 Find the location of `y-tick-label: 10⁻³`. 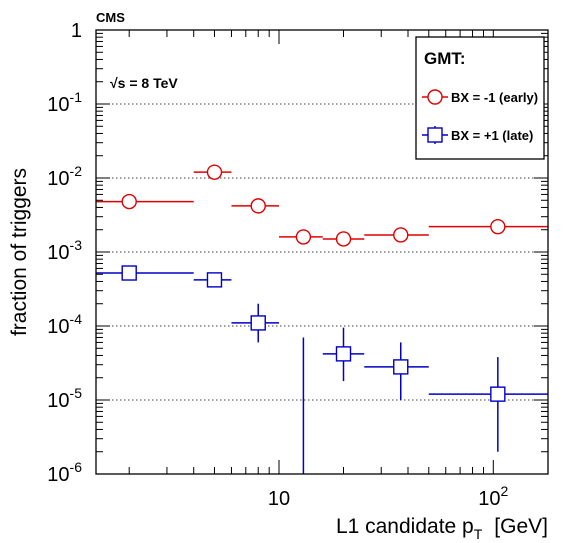

y-tick-label: 10⁻³ is located at coordinates (64, 250).